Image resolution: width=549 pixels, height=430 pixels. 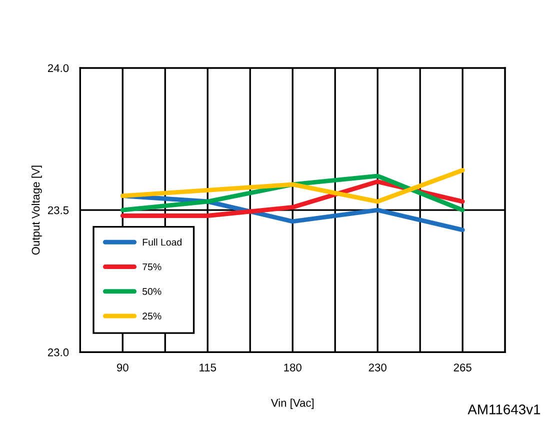 I want to click on x-tick-label: 115, so click(x=208, y=368).